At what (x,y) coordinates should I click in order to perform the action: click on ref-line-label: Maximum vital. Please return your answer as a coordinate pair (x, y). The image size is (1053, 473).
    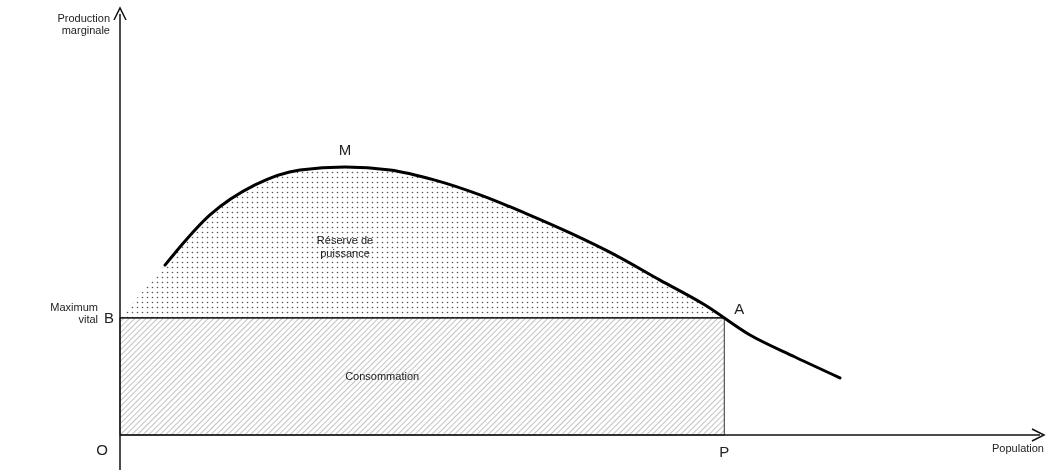
    Looking at the image, I should click on (74, 312).